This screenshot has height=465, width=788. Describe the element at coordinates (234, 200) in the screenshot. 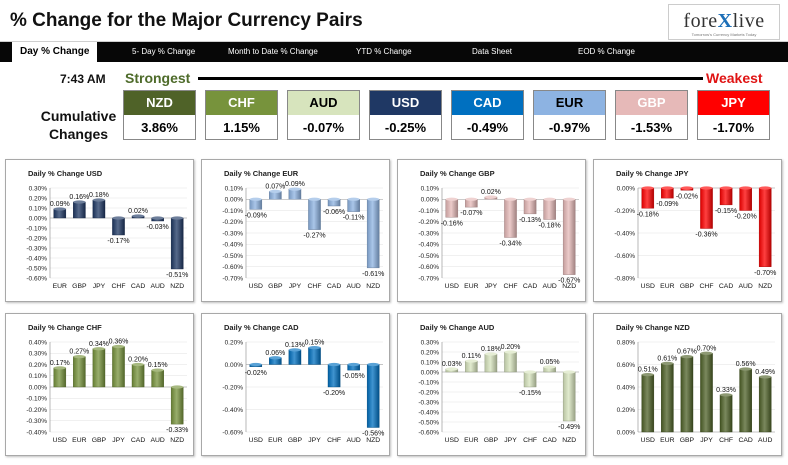

I see `y-tick-label: 0.00%` at that location.